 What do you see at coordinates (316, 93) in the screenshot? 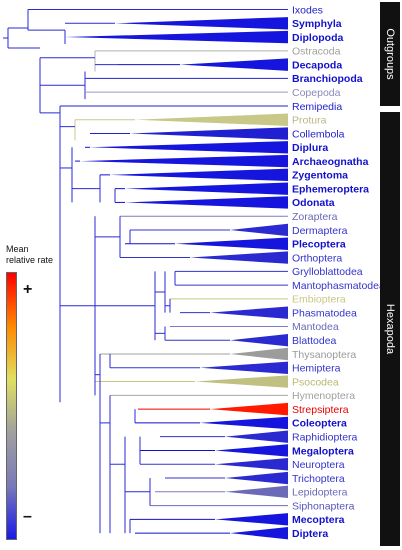
I see `taxon-label: Copepoda` at bounding box center [316, 93].